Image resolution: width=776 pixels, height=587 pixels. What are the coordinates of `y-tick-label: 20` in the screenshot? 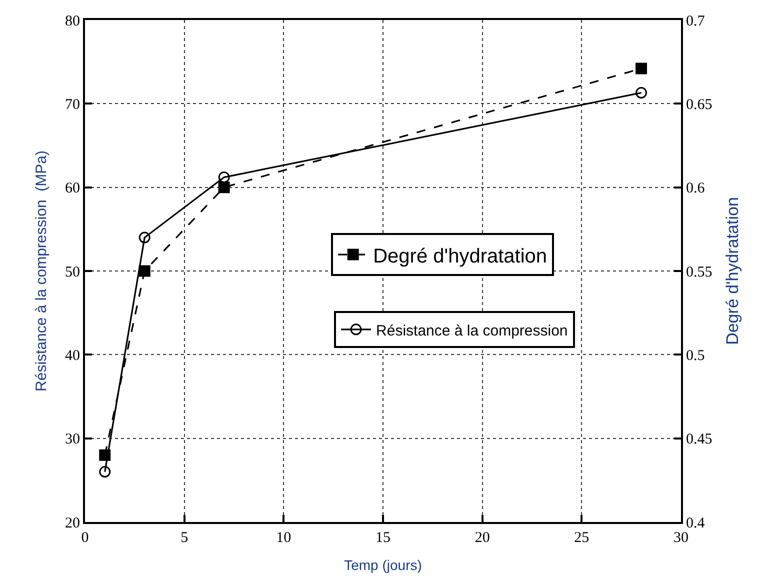 It's located at (72, 523).